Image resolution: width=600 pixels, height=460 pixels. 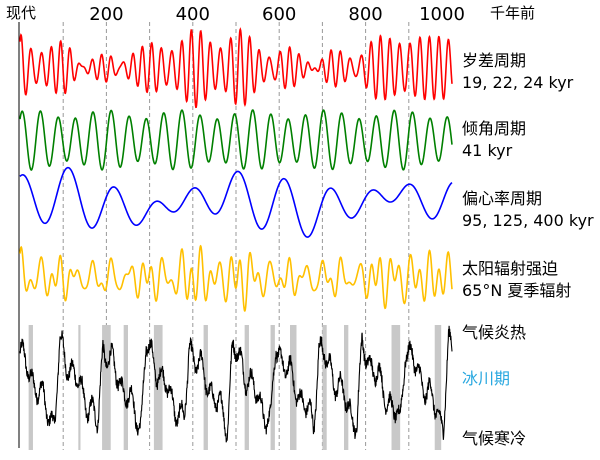 What do you see at coordinates (518, 82) in the screenshot?
I see `legend-precession-detail: 19, 22, 24 kyr` at bounding box center [518, 82].